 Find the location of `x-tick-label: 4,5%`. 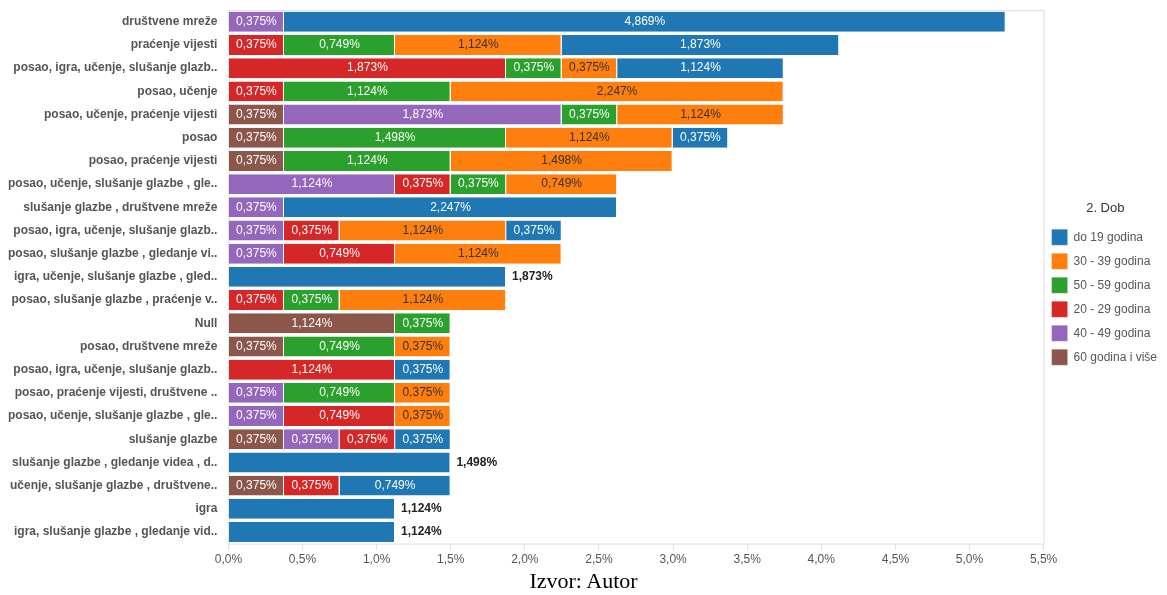

x-tick-label: 4,5% is located at coordinates (895, 559).